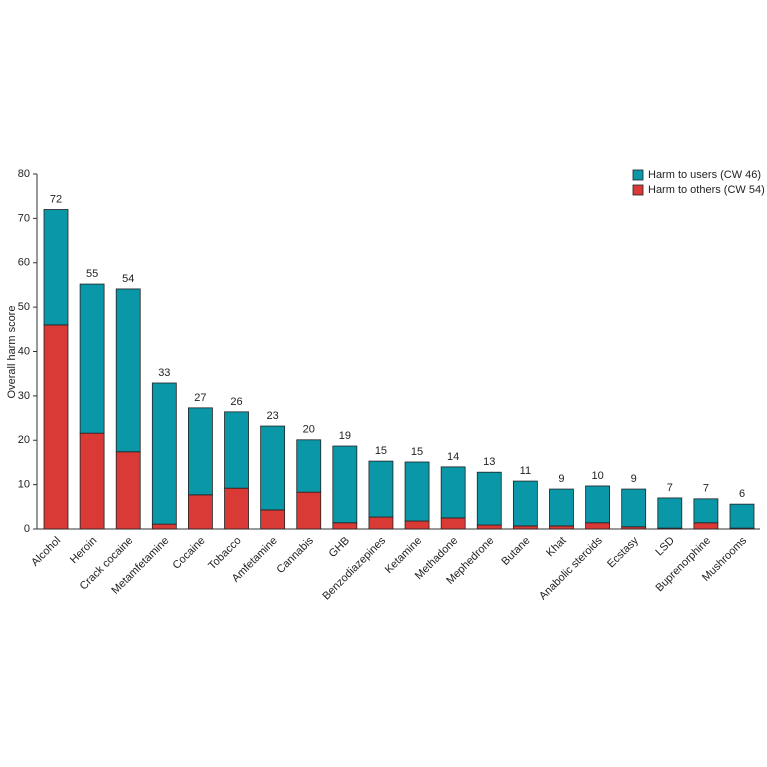 Image resolution: width=767 pixels, height=767 pixels. Describe the element at coordinates (24, 174) in the screenshot. I see `y-tick-label: 80` at that location.